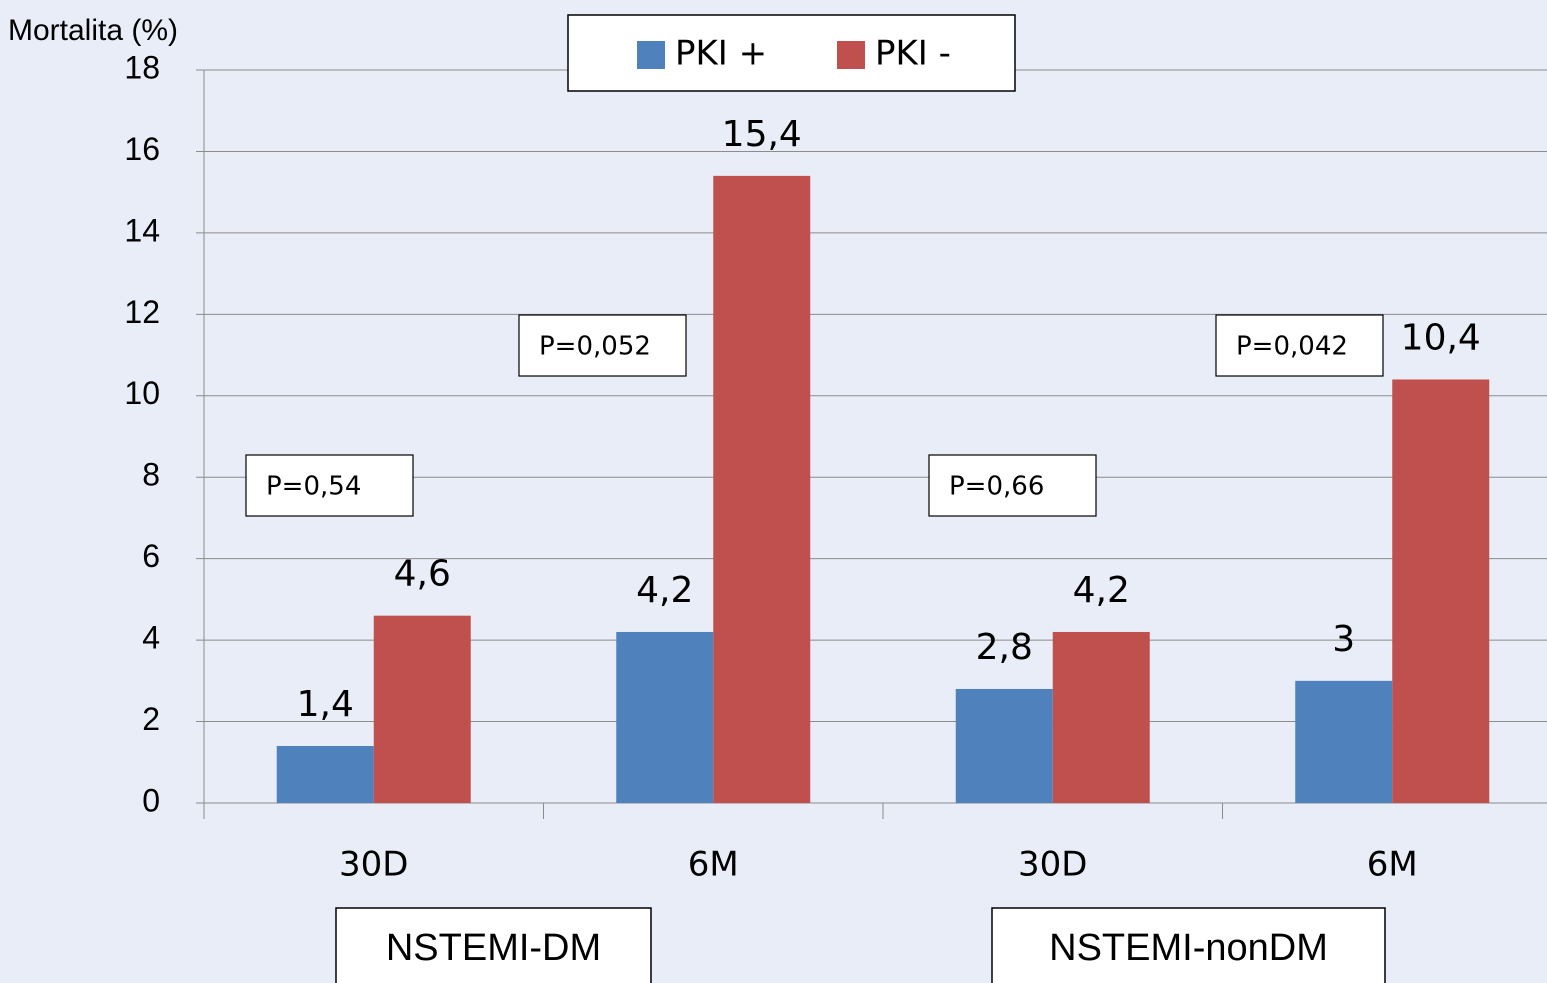  Describe the element at coordinates (151, 556) in the screenshot. I see `y-tick-label: 6` at that location.